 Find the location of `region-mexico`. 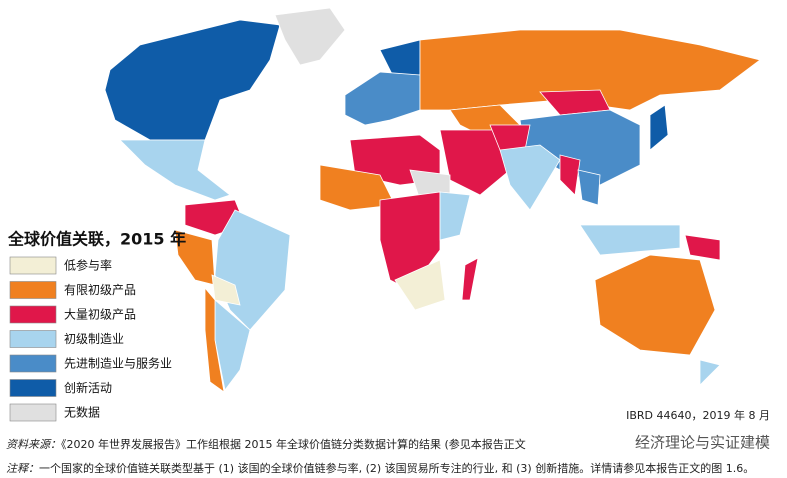

region-mexico is located at coordinates (175, 170).